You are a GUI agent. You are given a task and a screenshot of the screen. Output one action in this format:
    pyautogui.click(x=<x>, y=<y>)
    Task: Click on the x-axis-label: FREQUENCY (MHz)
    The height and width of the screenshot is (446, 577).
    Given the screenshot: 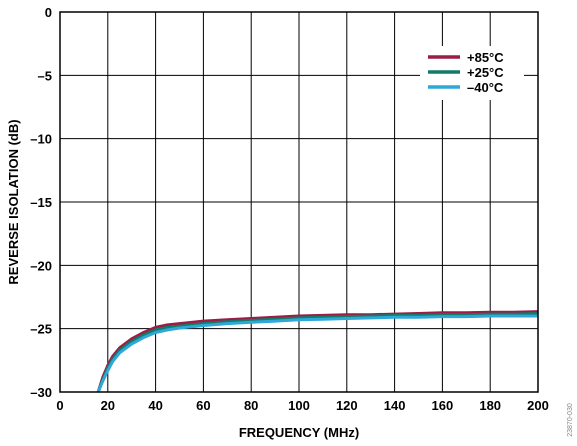 What is the action you would take?
    pyautogui.click(x=299, y=432)
    